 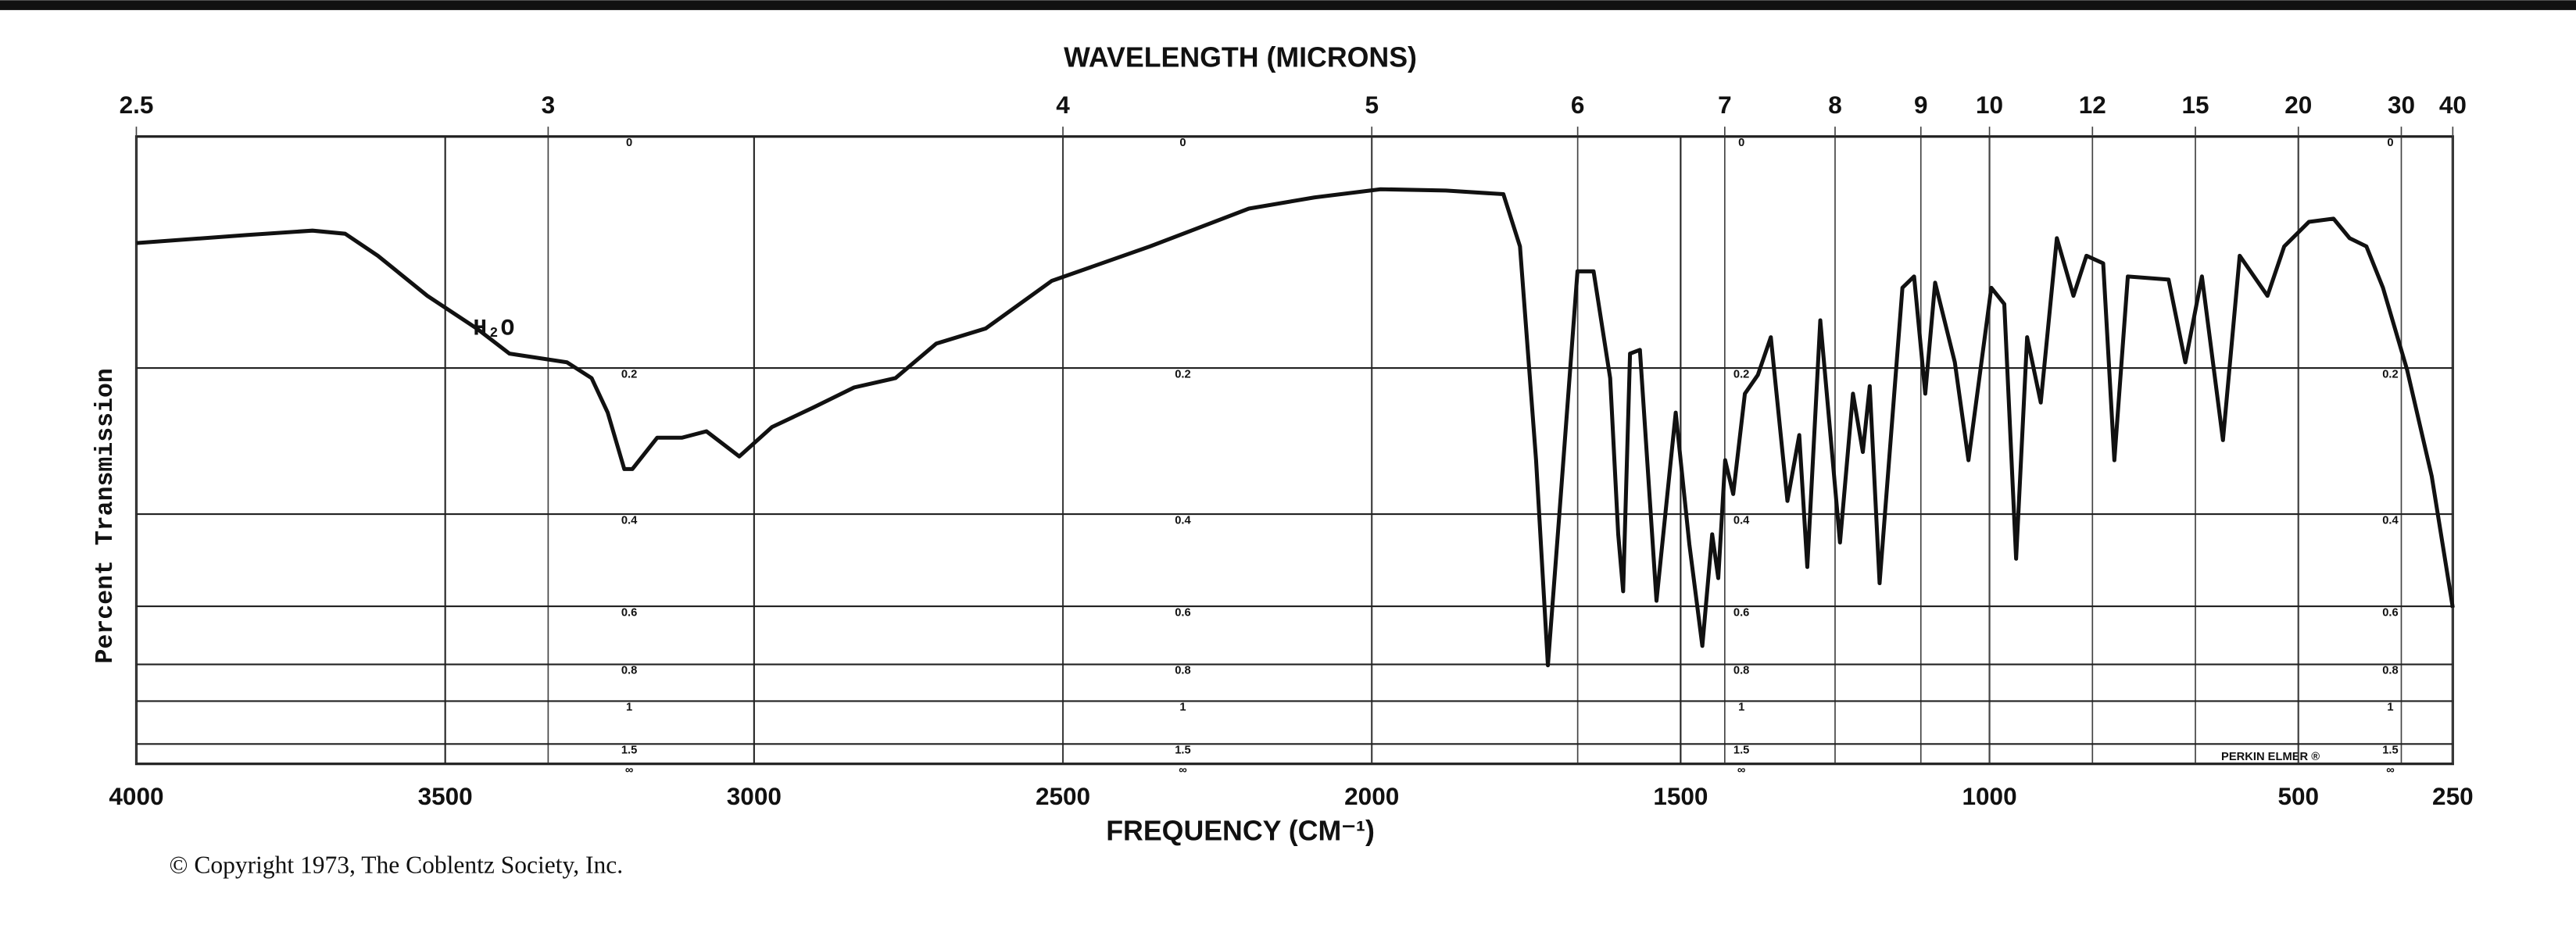 What do you see at coordinates (1921, 105) in the screenshot?
I see `top-tick-label: 9` at bounding box center [1921, 105].